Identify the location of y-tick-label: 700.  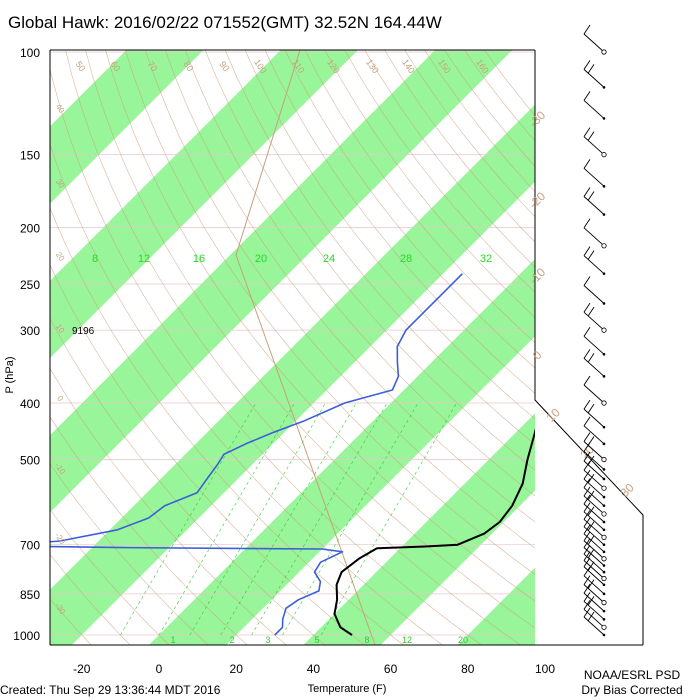
(30, 546).